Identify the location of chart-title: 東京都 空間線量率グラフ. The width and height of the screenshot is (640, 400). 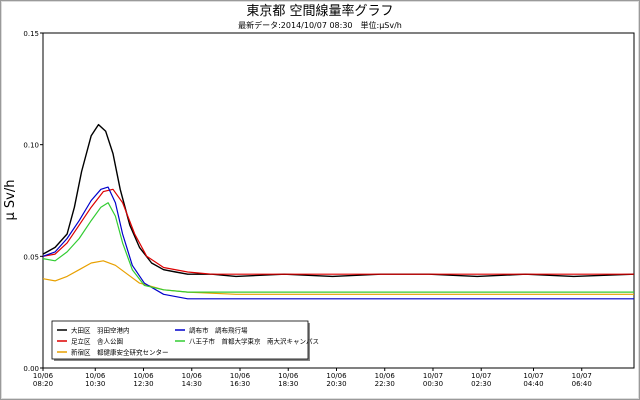
(319, 11).